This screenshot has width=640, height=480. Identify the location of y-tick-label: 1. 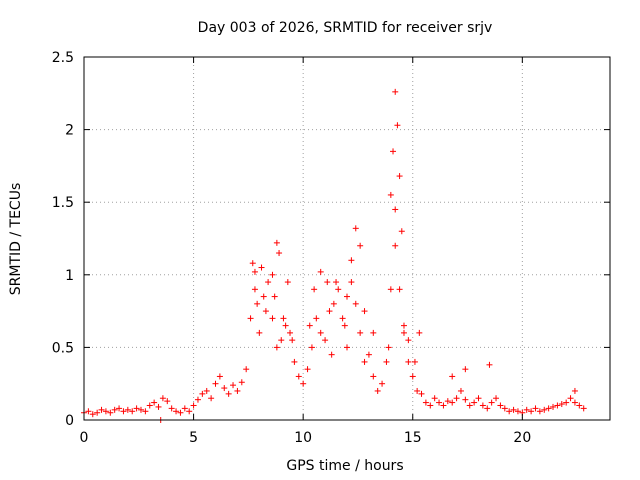
(69, 276).